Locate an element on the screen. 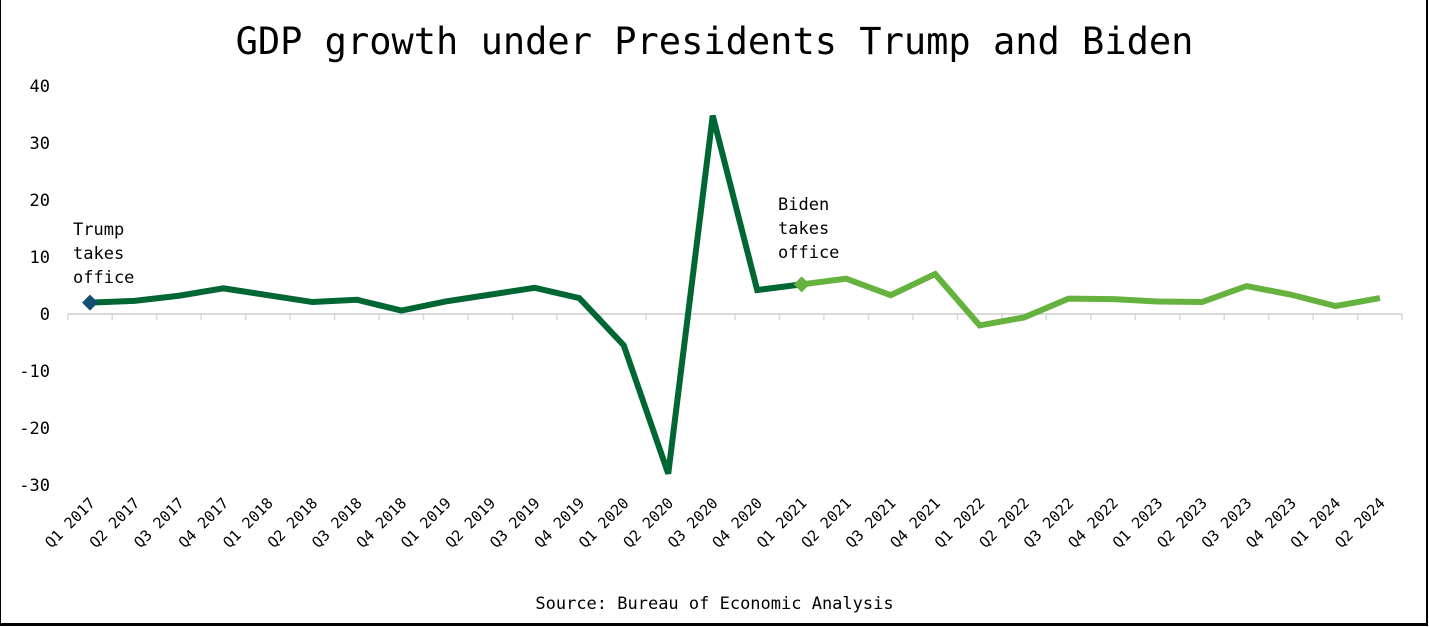  trump-start-marker-icon is located at coordinates (90, 302).